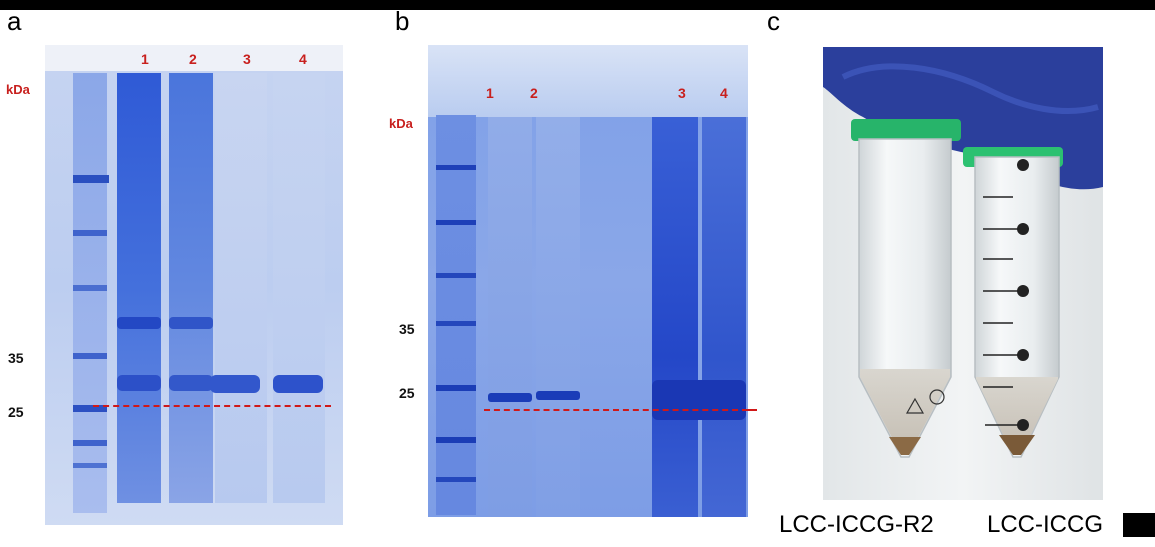  Describe the element at coordinates (401, 123) in the screenshot. I see `panel-b-kda-label: kDa` at that location.